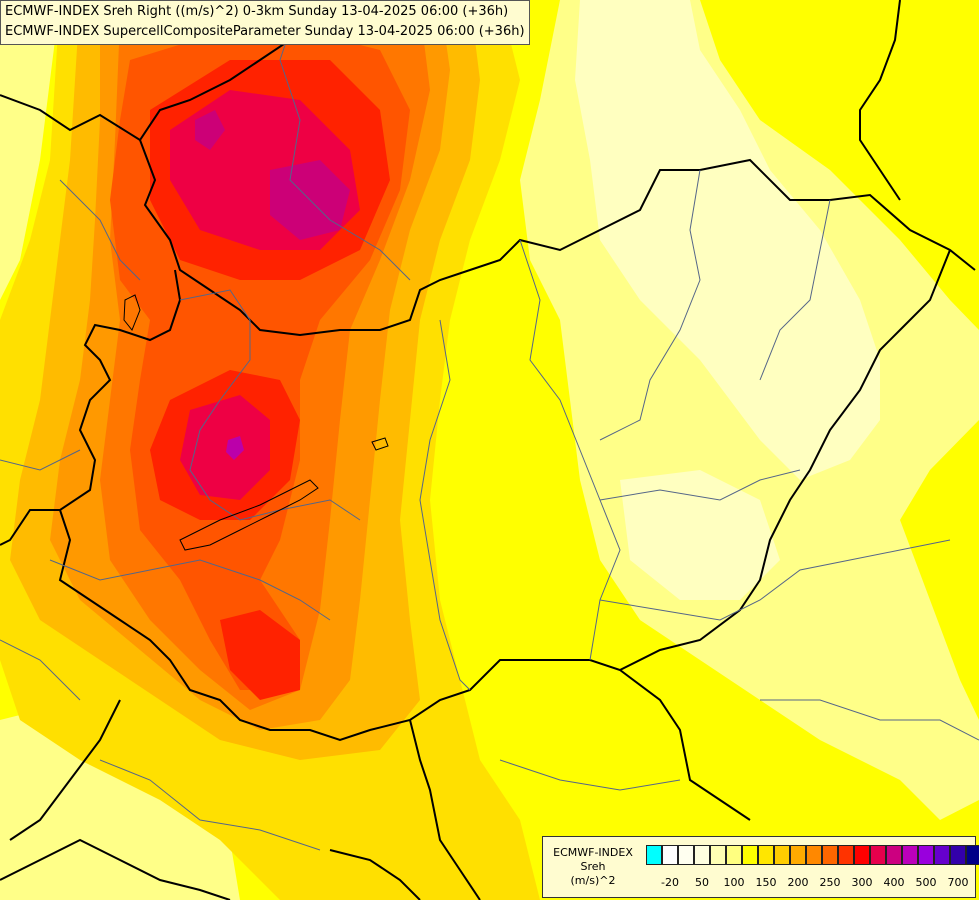 This screenshot has height=900, width=979. What do you see at coordinates (798, 882) in the screenshot?
I see `legend-tick-label: 200` at bounding box center [798, 882].